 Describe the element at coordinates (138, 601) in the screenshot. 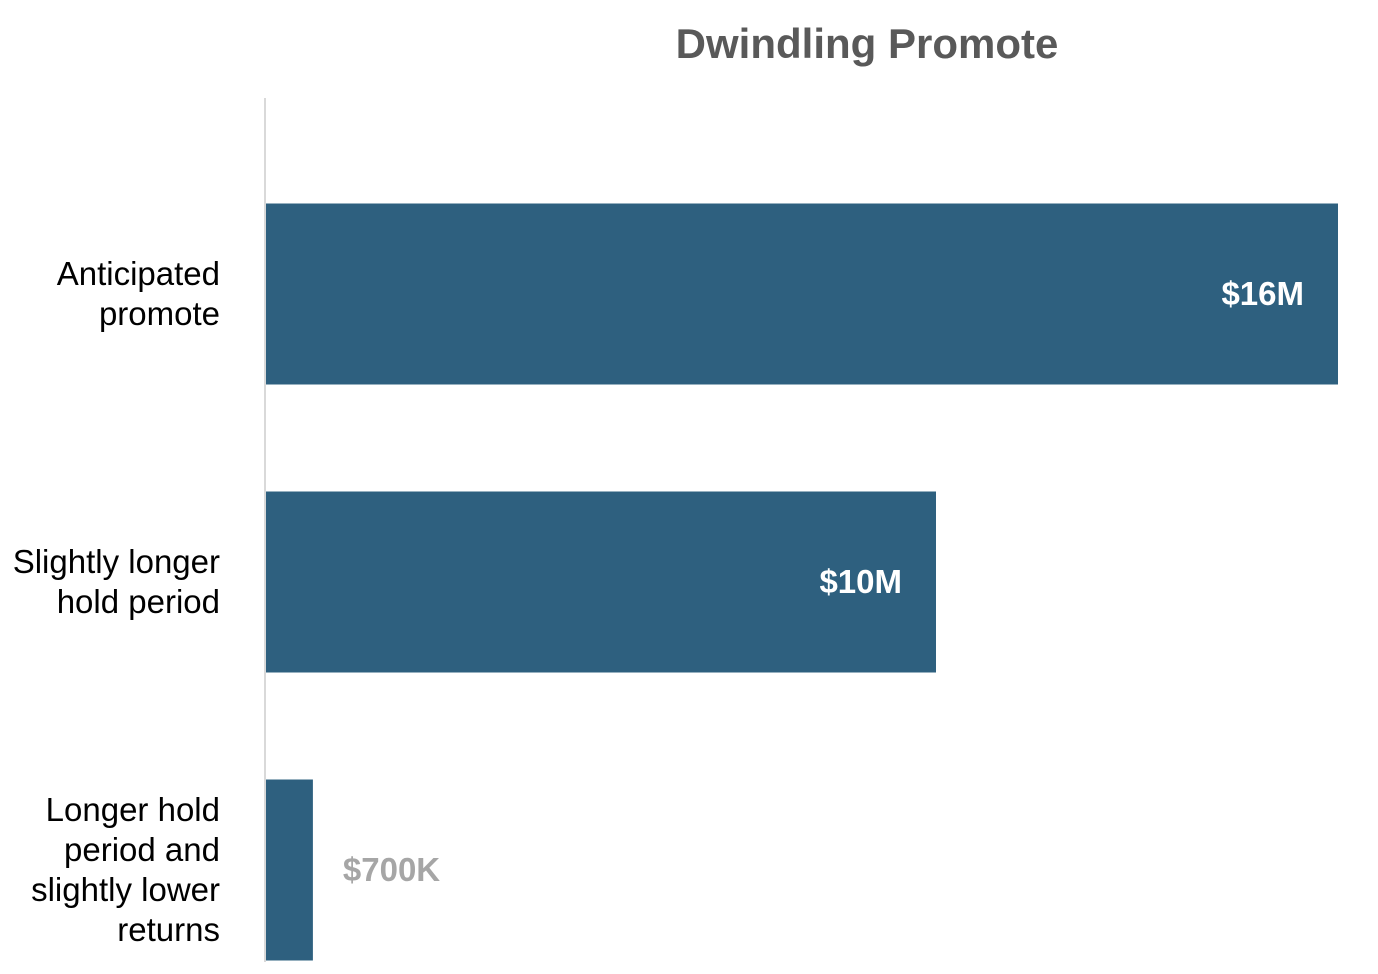

I see `category-label-line: hold period` at that location.